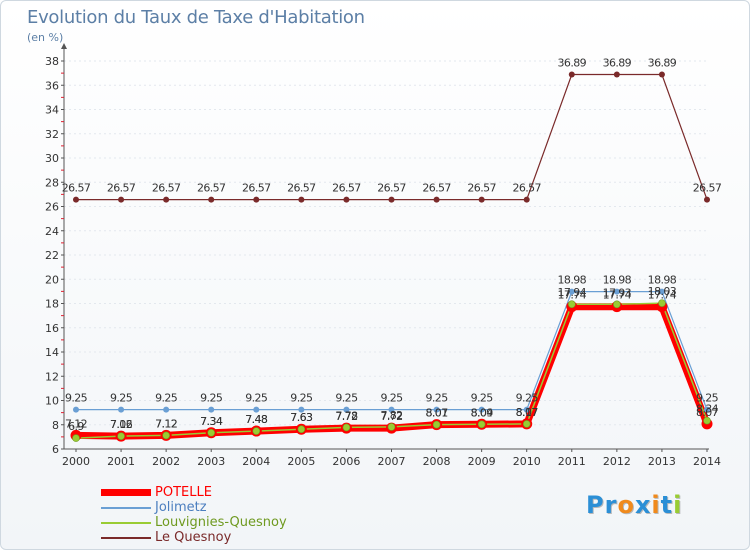 The height and width of the screenshot is (550, 750). What do you see at coordinates (221, 522) in the screenshot?
I see `legend-label: Louvignies-Quesnoy` at bounding box center [221, 522].